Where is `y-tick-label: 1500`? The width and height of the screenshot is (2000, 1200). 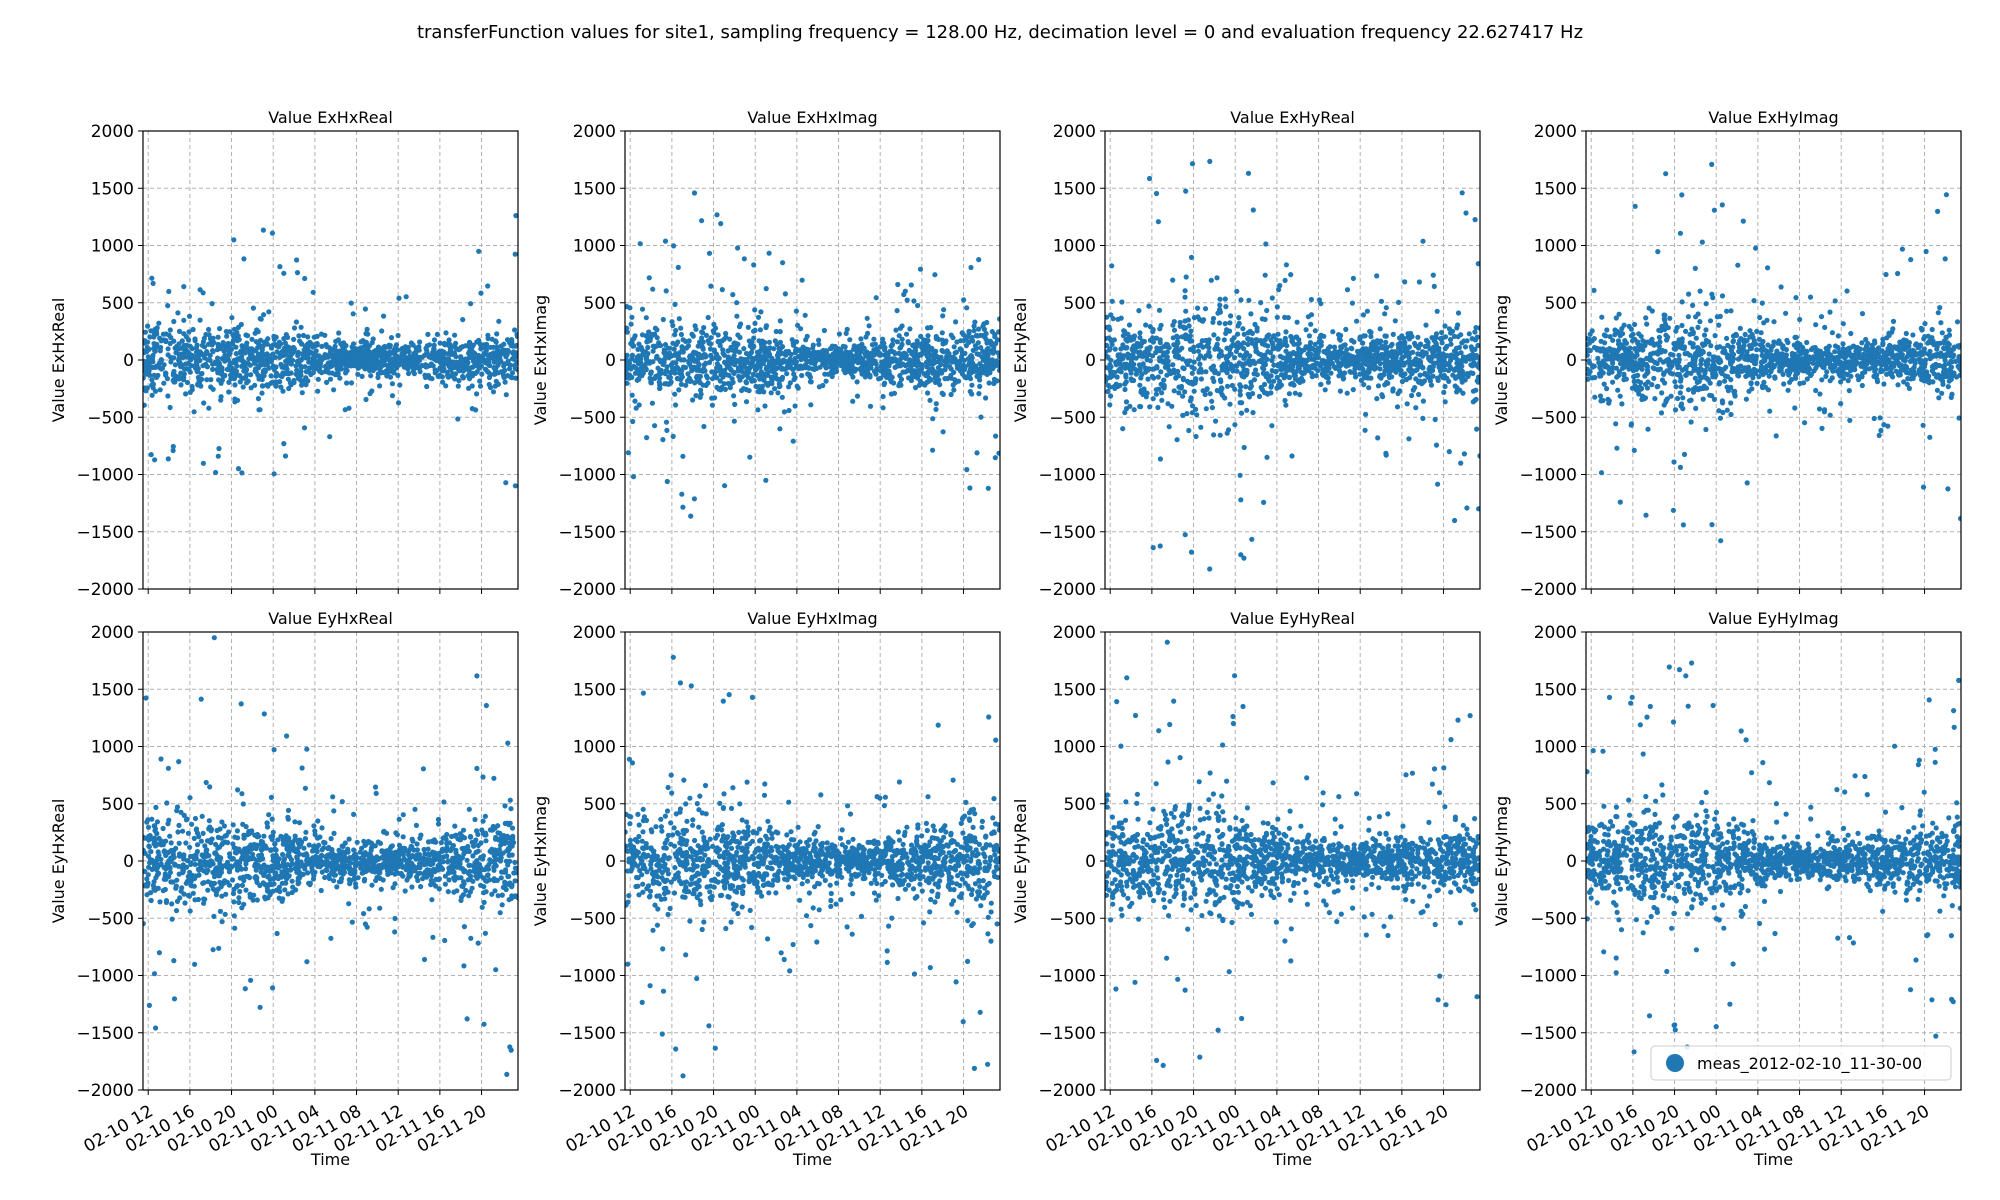 y-tick-label: 1500 is located at coordinates (594, 189).